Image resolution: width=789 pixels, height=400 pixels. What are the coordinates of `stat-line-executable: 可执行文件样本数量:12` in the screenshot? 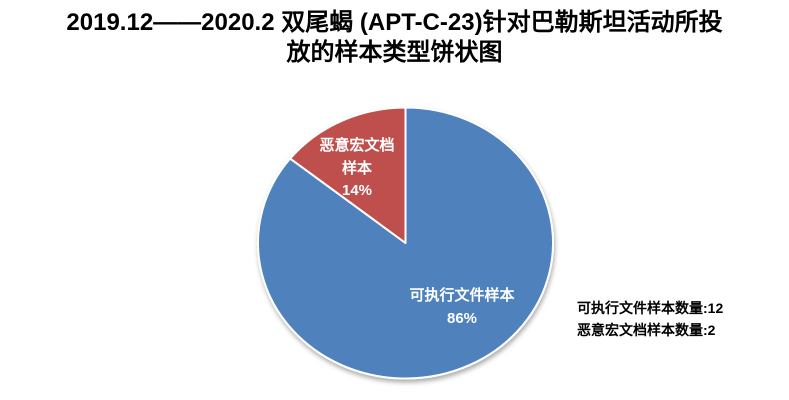 It's located at (650, 308).